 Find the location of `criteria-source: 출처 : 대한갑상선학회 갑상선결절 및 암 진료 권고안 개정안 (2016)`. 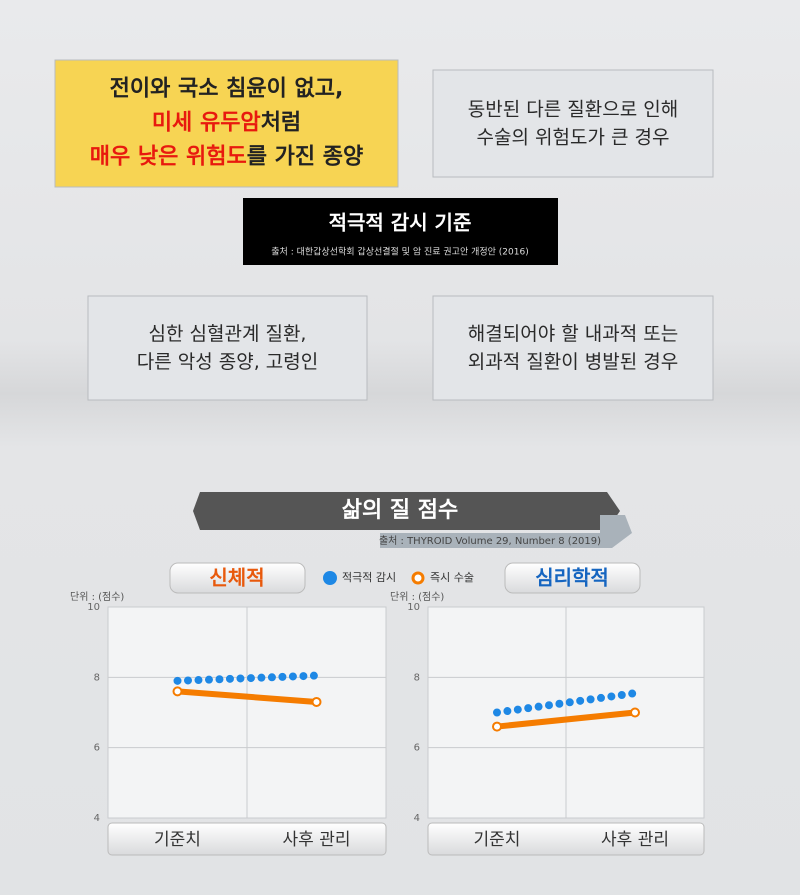

criteria-source: 출처 : 대한갑상선학회 갑상선결절 및 암 진료 권고안 개정안 (2016) is located at coordinates (399, 252).